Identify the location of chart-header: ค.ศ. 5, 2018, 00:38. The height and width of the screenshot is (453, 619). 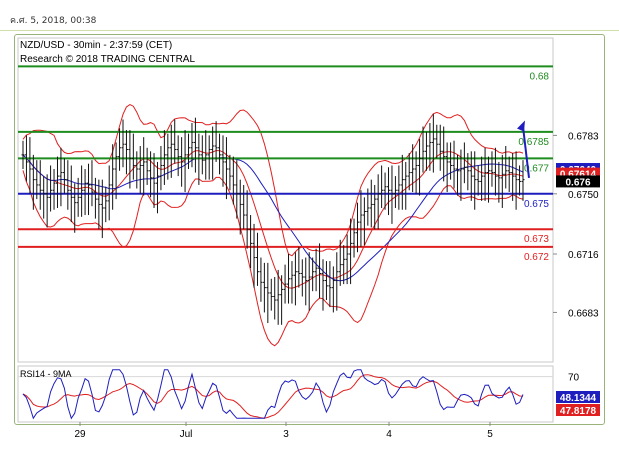
(309, 15).